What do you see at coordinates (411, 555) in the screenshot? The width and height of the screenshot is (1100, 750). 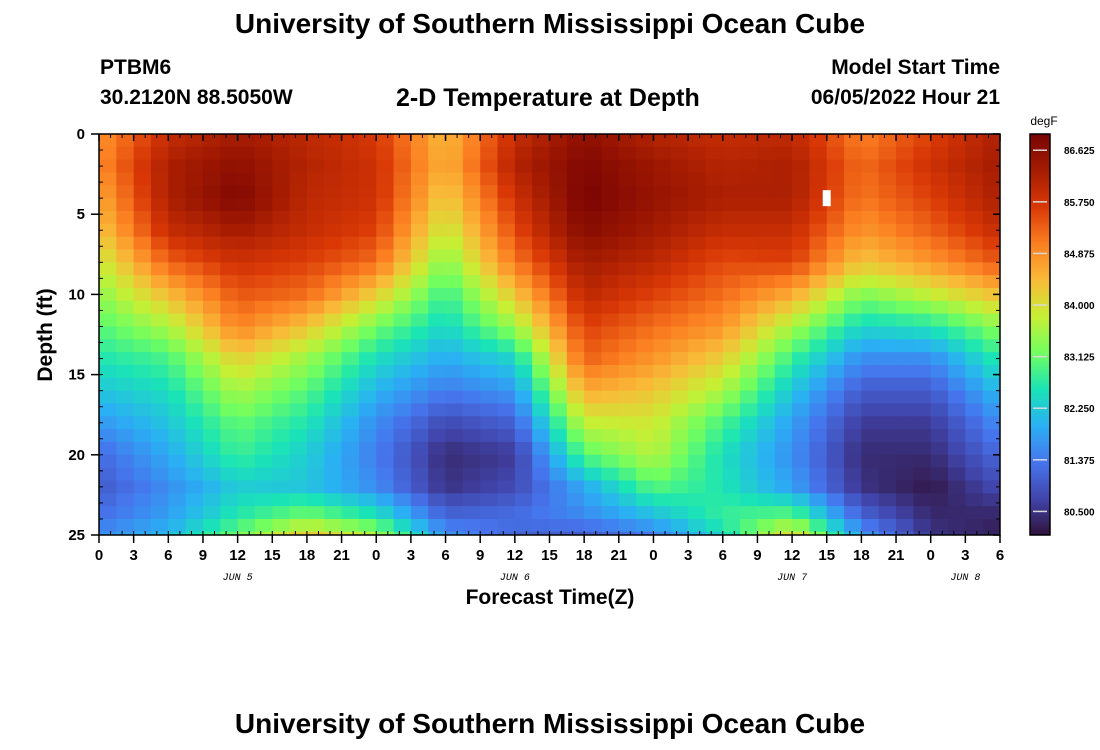 I see `x-tick-label: 3` at bounding box center [411, 555].